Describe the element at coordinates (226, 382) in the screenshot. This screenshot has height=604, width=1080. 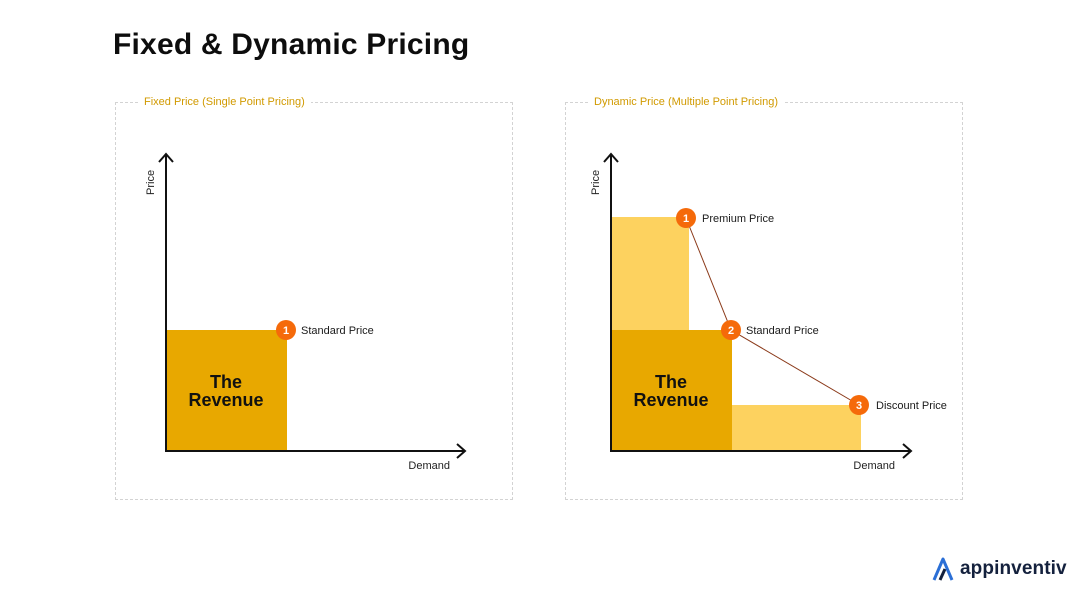
I see `fixed-revenue-label-line1: The` at that location.